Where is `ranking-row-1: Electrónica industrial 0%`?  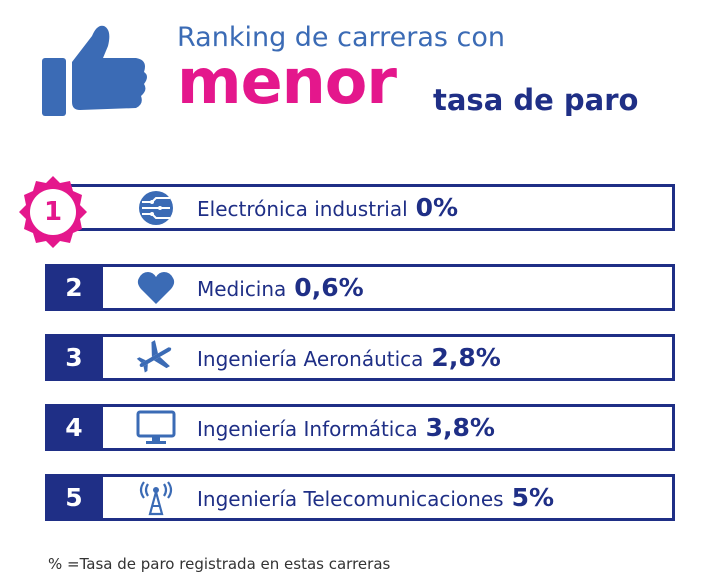 ranking-row-1: Electrónica industrial 0% is located at coordinates (360, 207).